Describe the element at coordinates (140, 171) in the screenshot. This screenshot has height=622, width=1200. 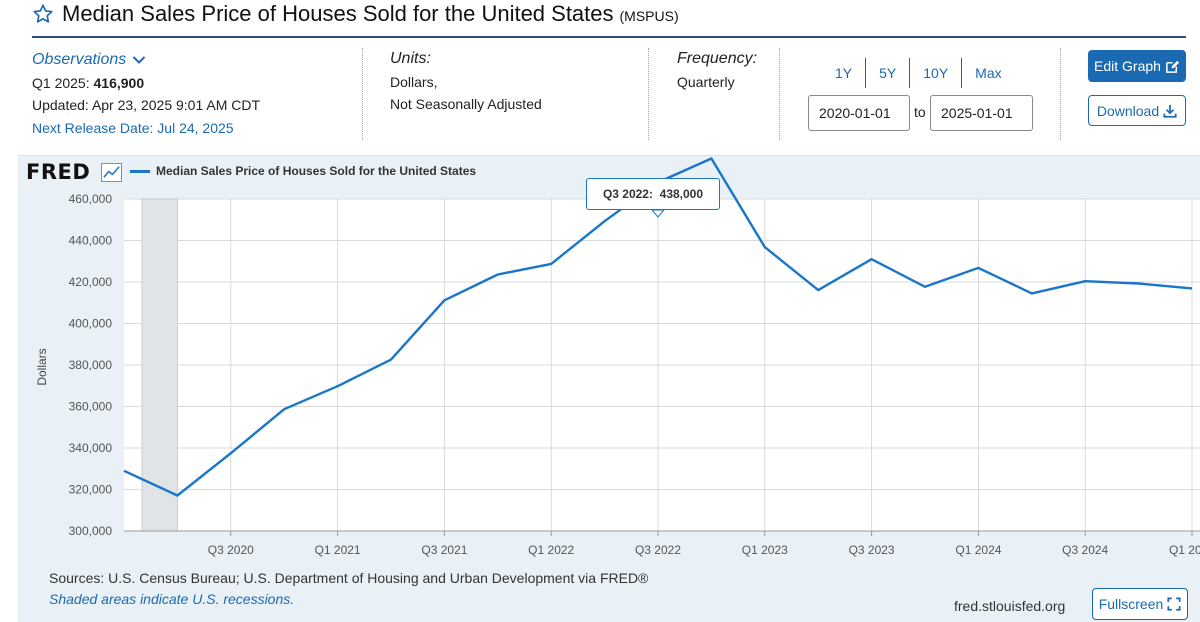
I see `legend-swatch` at that location.